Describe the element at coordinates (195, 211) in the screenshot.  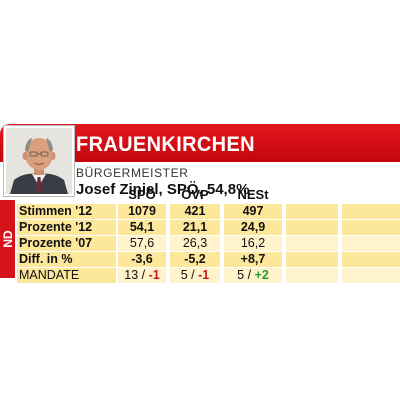
I see `cell-ovp: 421` at that location.